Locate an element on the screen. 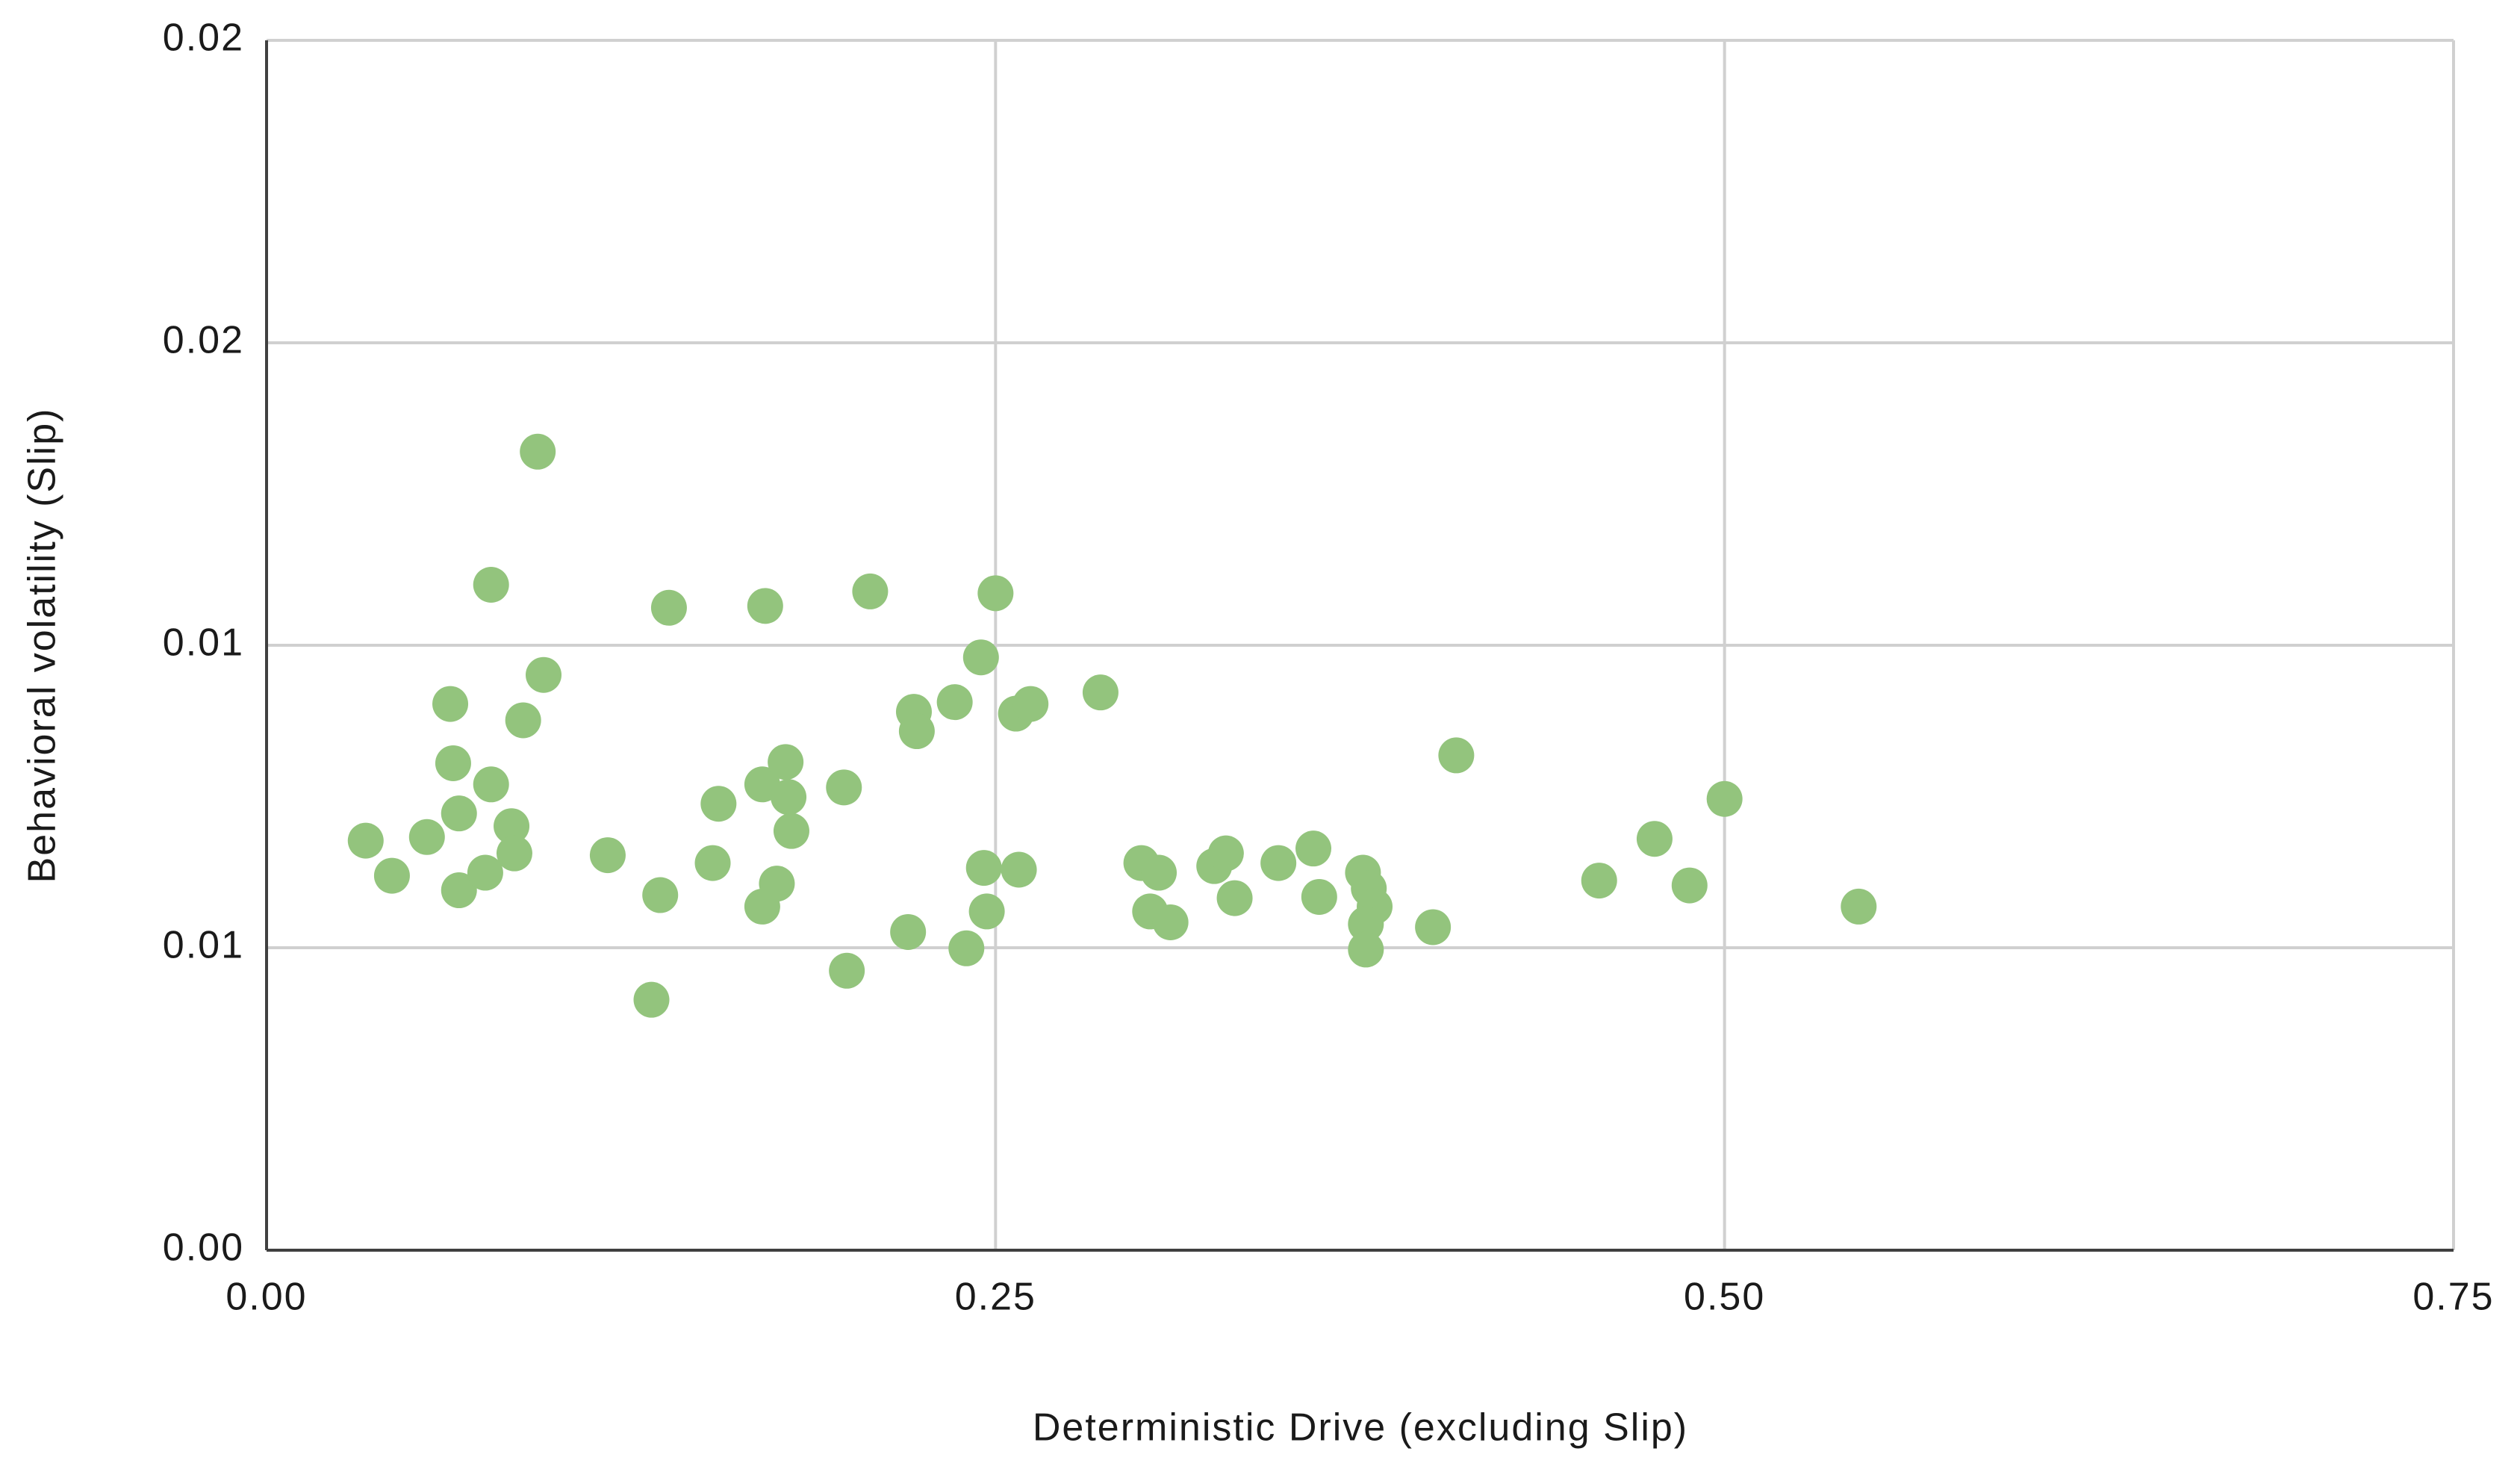 This screenshot has width=2520, height=1475. x-tick-label: 0.00 is located at coordinates (266, 1297).